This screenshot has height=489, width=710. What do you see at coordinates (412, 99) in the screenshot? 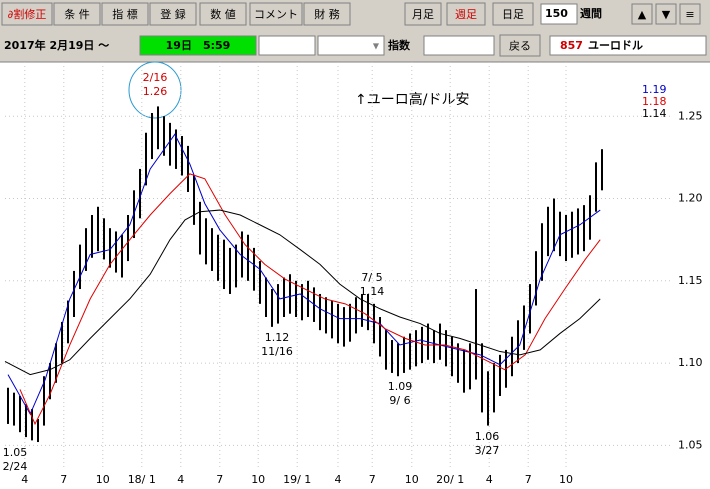
I see `chart-note: ↑ユーロ高/ドル安` at bounding box center [412, 99].